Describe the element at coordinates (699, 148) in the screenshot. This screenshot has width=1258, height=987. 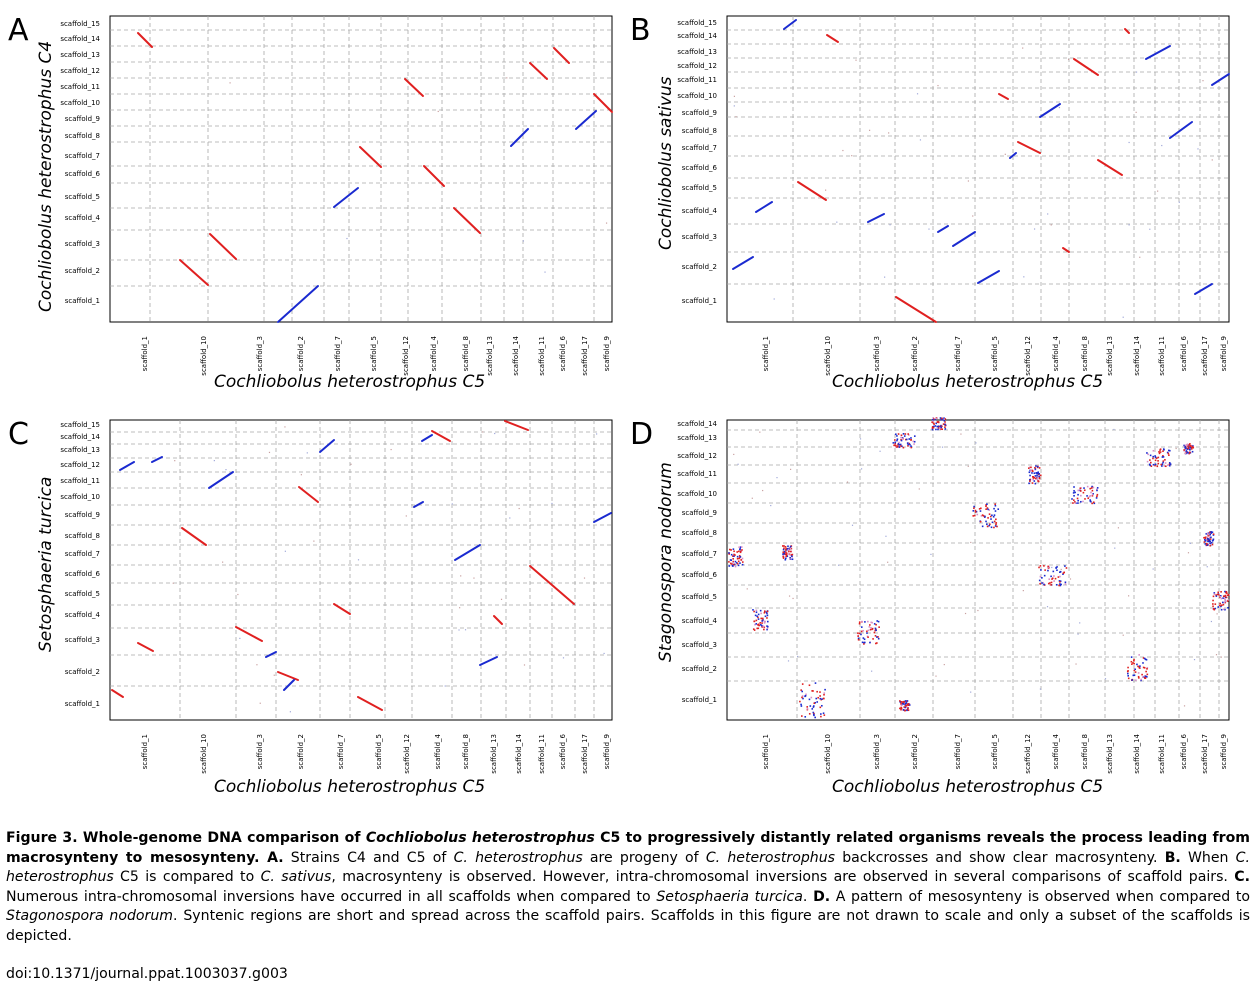
I see `y-tick-label: scaffold_7` at that location.